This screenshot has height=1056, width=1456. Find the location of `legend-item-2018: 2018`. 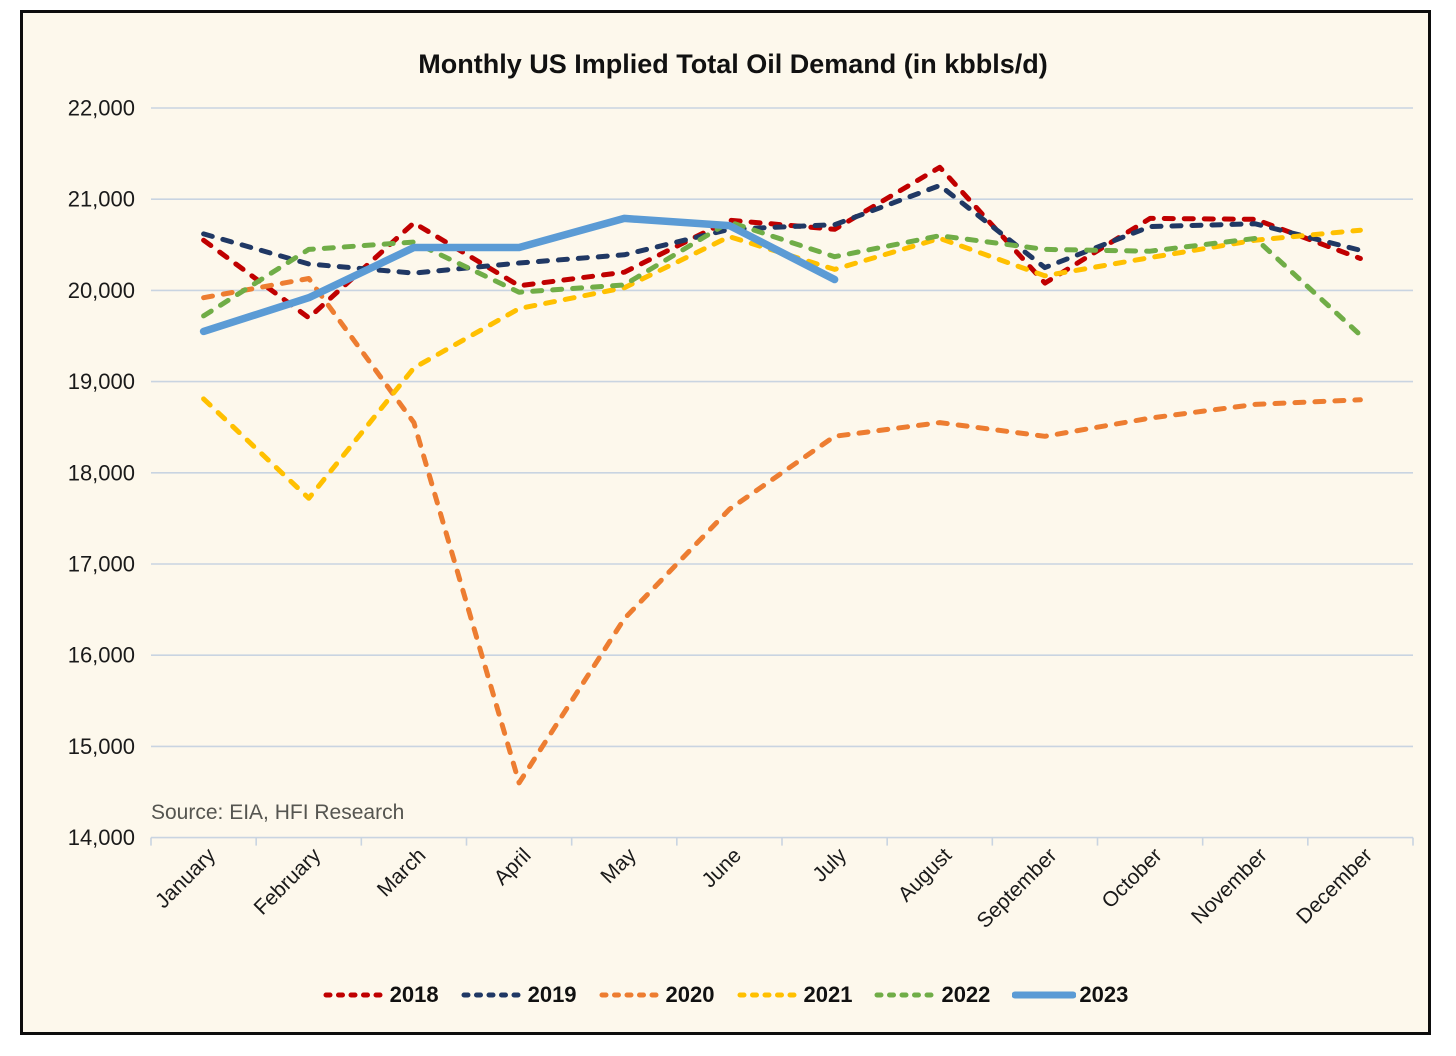

legend-item-2018: 2018 is located at coordinates (381, 995).